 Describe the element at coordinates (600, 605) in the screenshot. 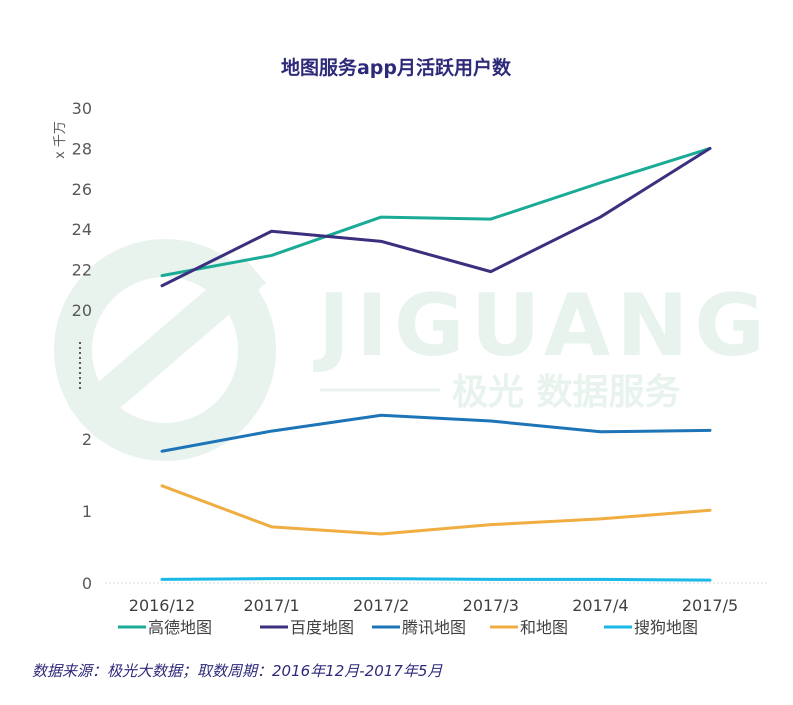

I see `x-tick-label: 2017/4` at that location.